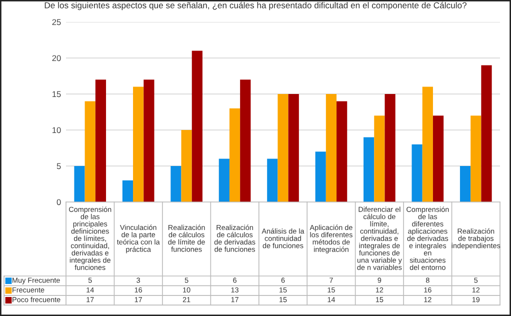 The image size is (511, 316). What do you see at coordinates (58, 166) in the screenshot?
I see `y-tick-label: 5` at bounding box center [58, 166].